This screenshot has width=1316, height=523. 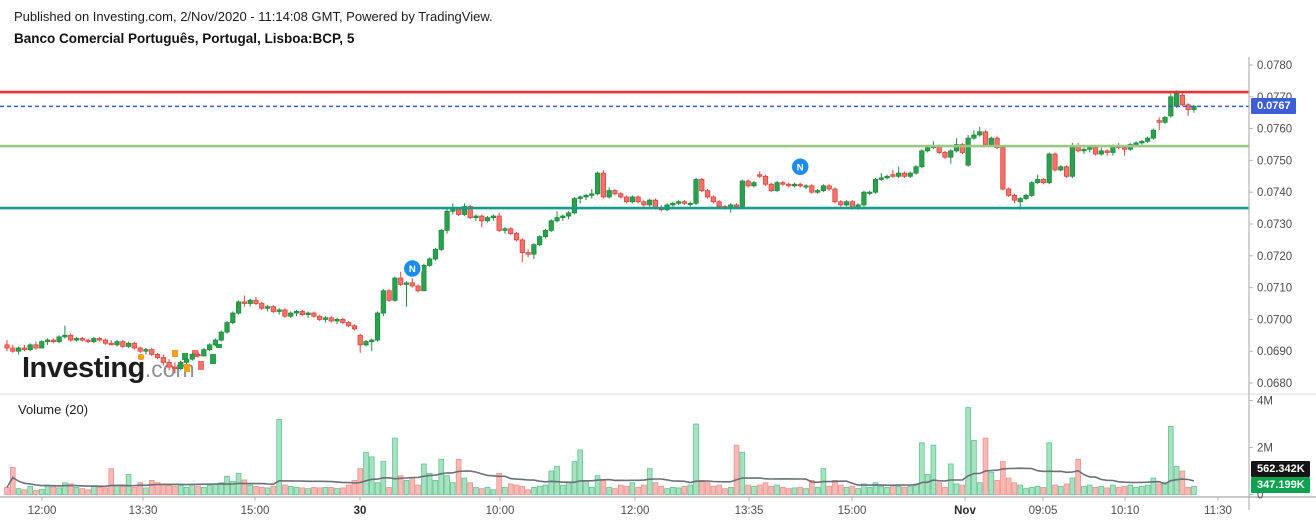 What do you see at coordinates (1274, 130) in the screenshot?
I see `price-tick-label: 0.0760` at bounding box center [1274, 130].